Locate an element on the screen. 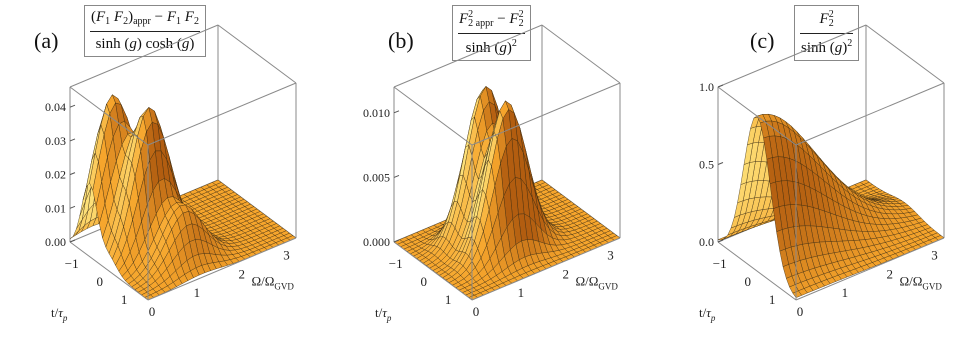 Image resolution: width=971 pixels, height=358 pixels. z-tick-label: 0.0 is located at coordinates (706, 242).